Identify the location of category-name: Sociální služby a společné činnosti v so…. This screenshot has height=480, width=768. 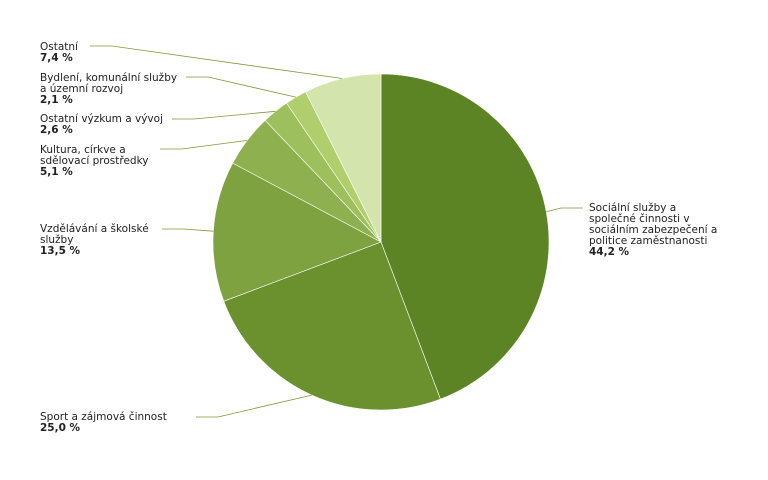
(653, 224).